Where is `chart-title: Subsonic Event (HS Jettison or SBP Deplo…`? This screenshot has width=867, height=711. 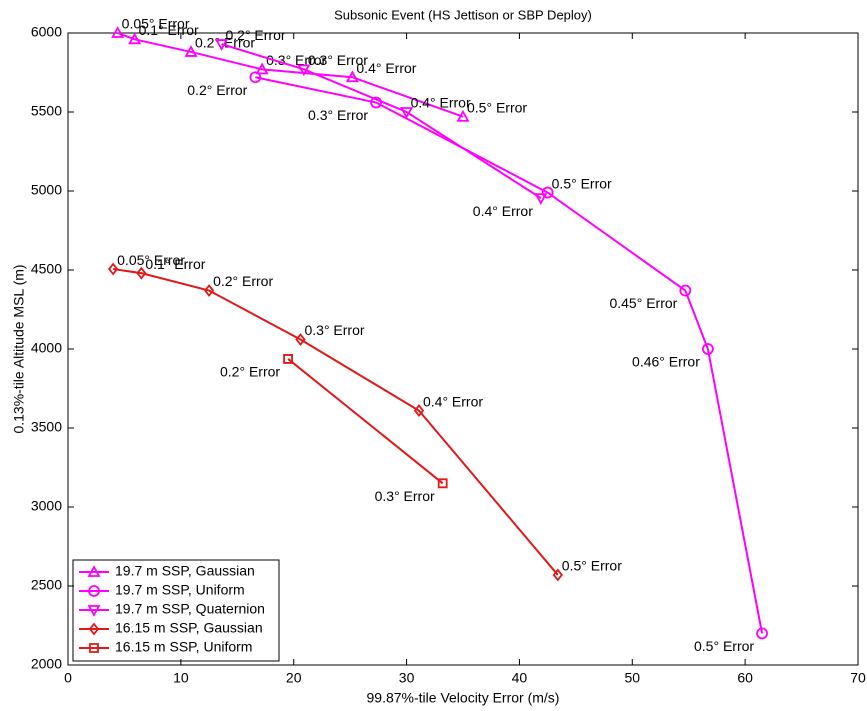
chart-title: Subsonic Event (HS Jettison or SBP Deplo… is located at coordinates (463, 14).